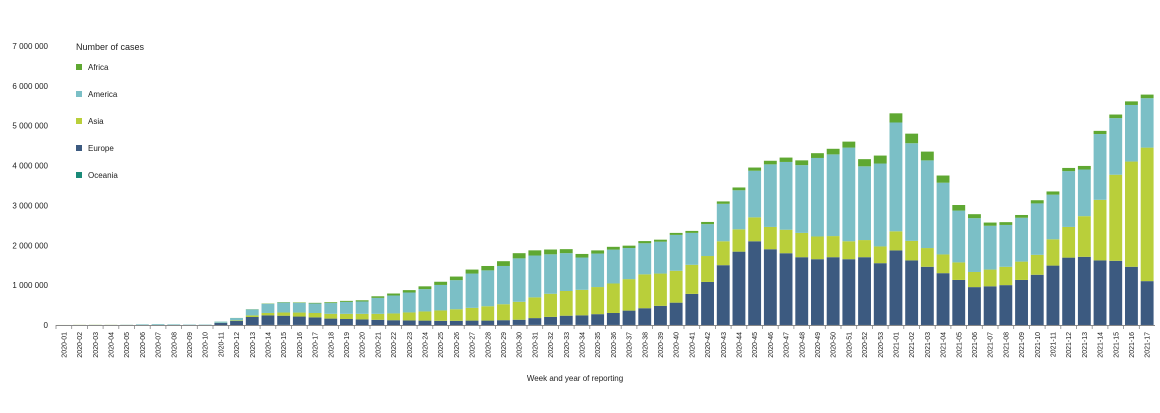 The height and width of the screenshot is (413, 1160). Describe the element at coordinates (598, 345) in the screenshot. I see `x-tick-label: 2020-35` at that location.